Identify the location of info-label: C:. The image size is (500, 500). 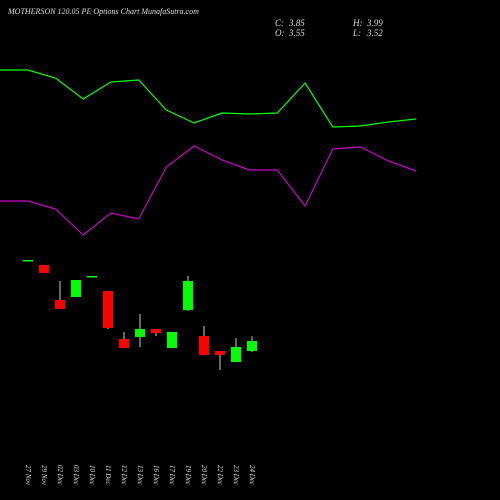
(279, 23).